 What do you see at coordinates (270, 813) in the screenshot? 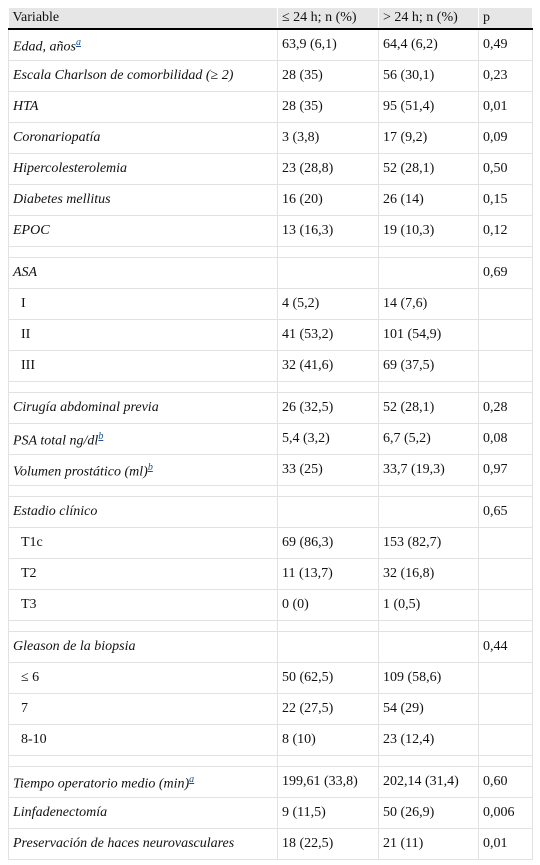
I see `table-row: Linfadenectomía 9 (11,5) 50 (26,9) 0,006` at bounding box center [270, 813].